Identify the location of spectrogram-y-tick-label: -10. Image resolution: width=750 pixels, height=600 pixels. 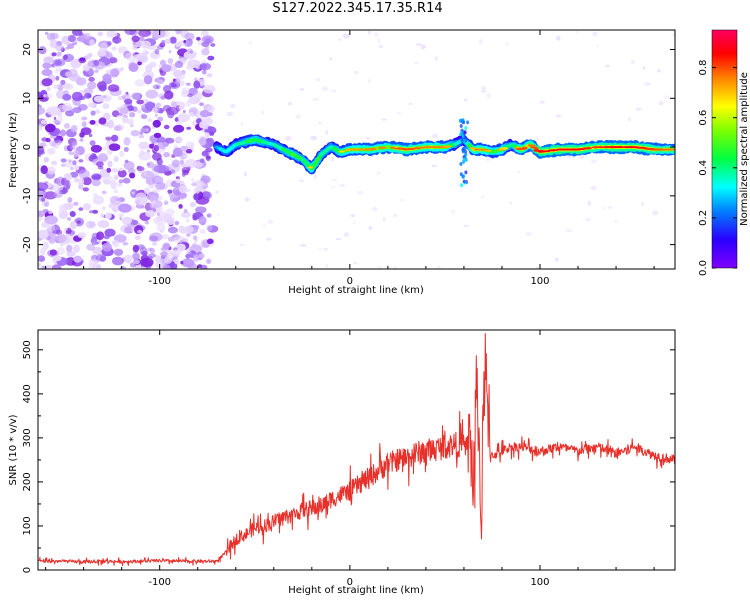
(27, 196).